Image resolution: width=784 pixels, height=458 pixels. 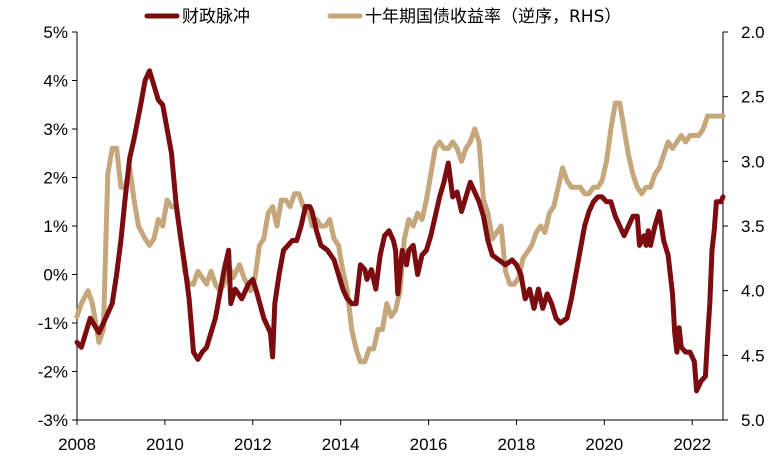 What do you see at coordinates (753, 291) in the screenshot?
I see `right-tick-label: 4.0` at bounding box center [753, 291].